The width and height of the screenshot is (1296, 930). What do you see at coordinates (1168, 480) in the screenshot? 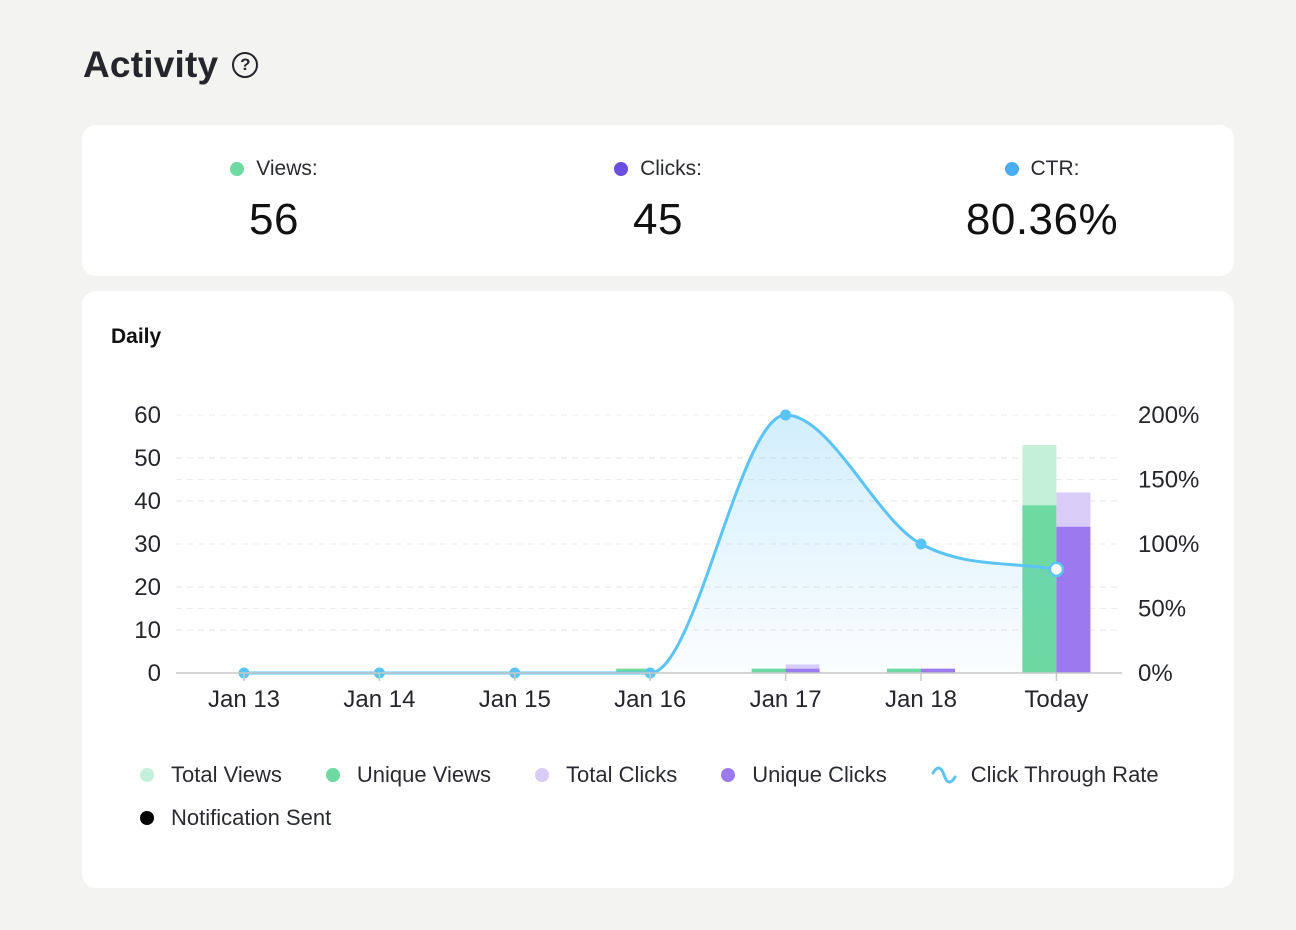
I see `y-right-tick-label: 150%` at bounding box center [1168, 480].